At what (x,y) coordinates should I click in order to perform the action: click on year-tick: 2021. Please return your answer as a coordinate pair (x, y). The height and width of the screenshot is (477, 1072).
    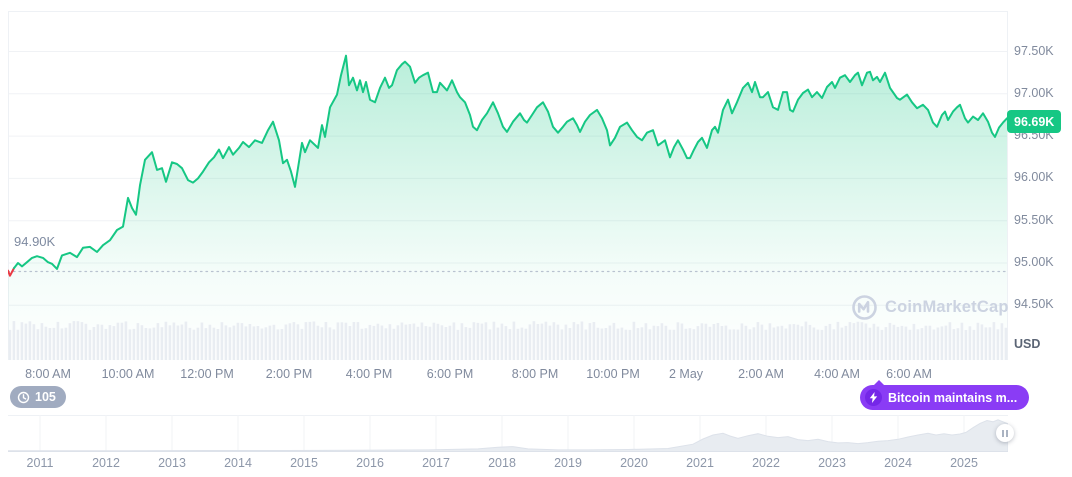
    Looking at the image, I should click on (700, 463).